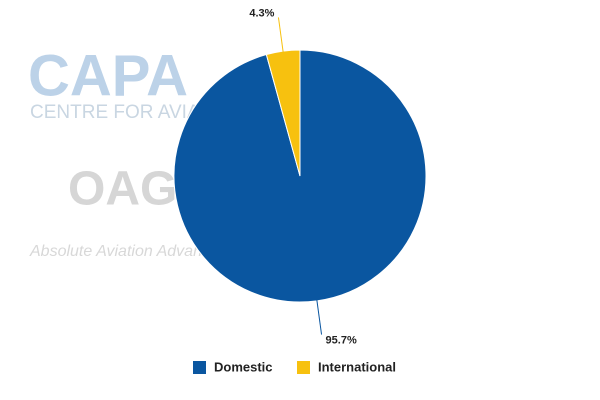 This screenshot has width=600, height=400. What do you see at coordinates (261, 13) in the screenshot?
I see `value-label: 4.3%` at bounding box center [261, 13].